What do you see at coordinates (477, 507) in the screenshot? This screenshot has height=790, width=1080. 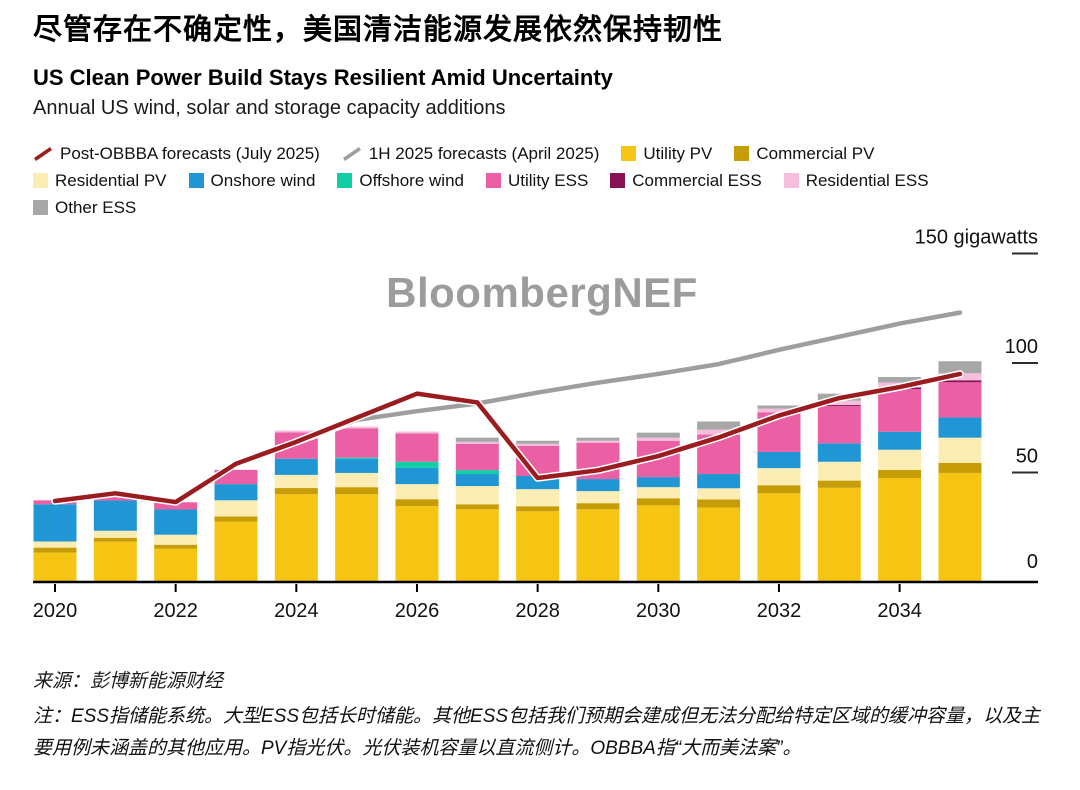 I see `bar-segment-commercial-pv-2027` at bounding box center [477, 507].